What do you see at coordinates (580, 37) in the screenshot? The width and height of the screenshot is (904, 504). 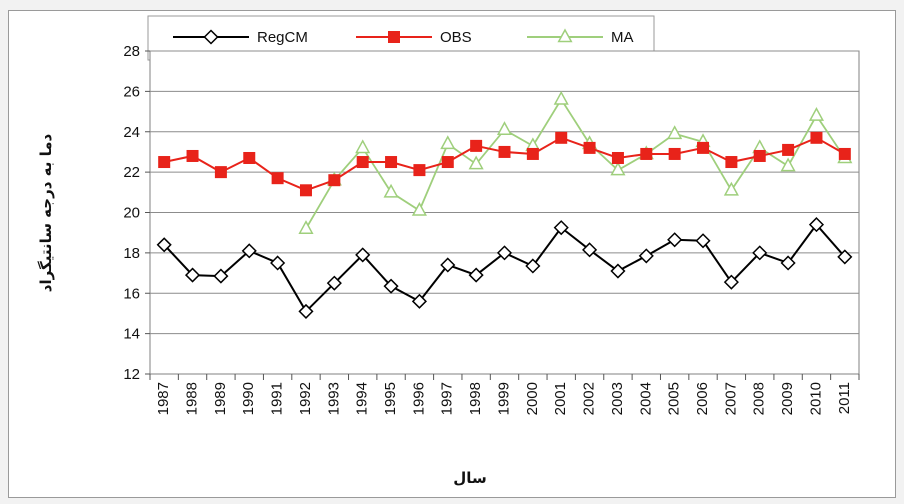 I see `legend-item-ma: MA` at bounding box center [580, 37].